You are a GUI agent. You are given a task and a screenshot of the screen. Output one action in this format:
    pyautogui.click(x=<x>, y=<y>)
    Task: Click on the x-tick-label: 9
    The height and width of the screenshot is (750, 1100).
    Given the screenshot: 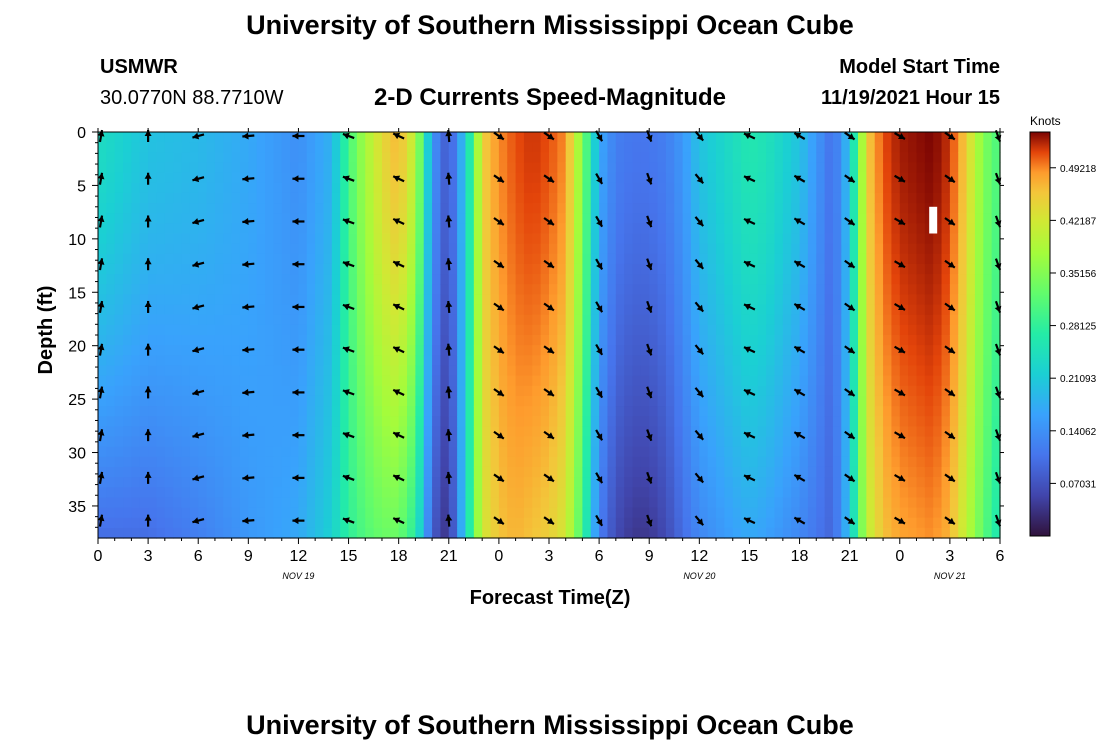 What is the action you would take?
    pyautogui.click(x=649, y=556)
    